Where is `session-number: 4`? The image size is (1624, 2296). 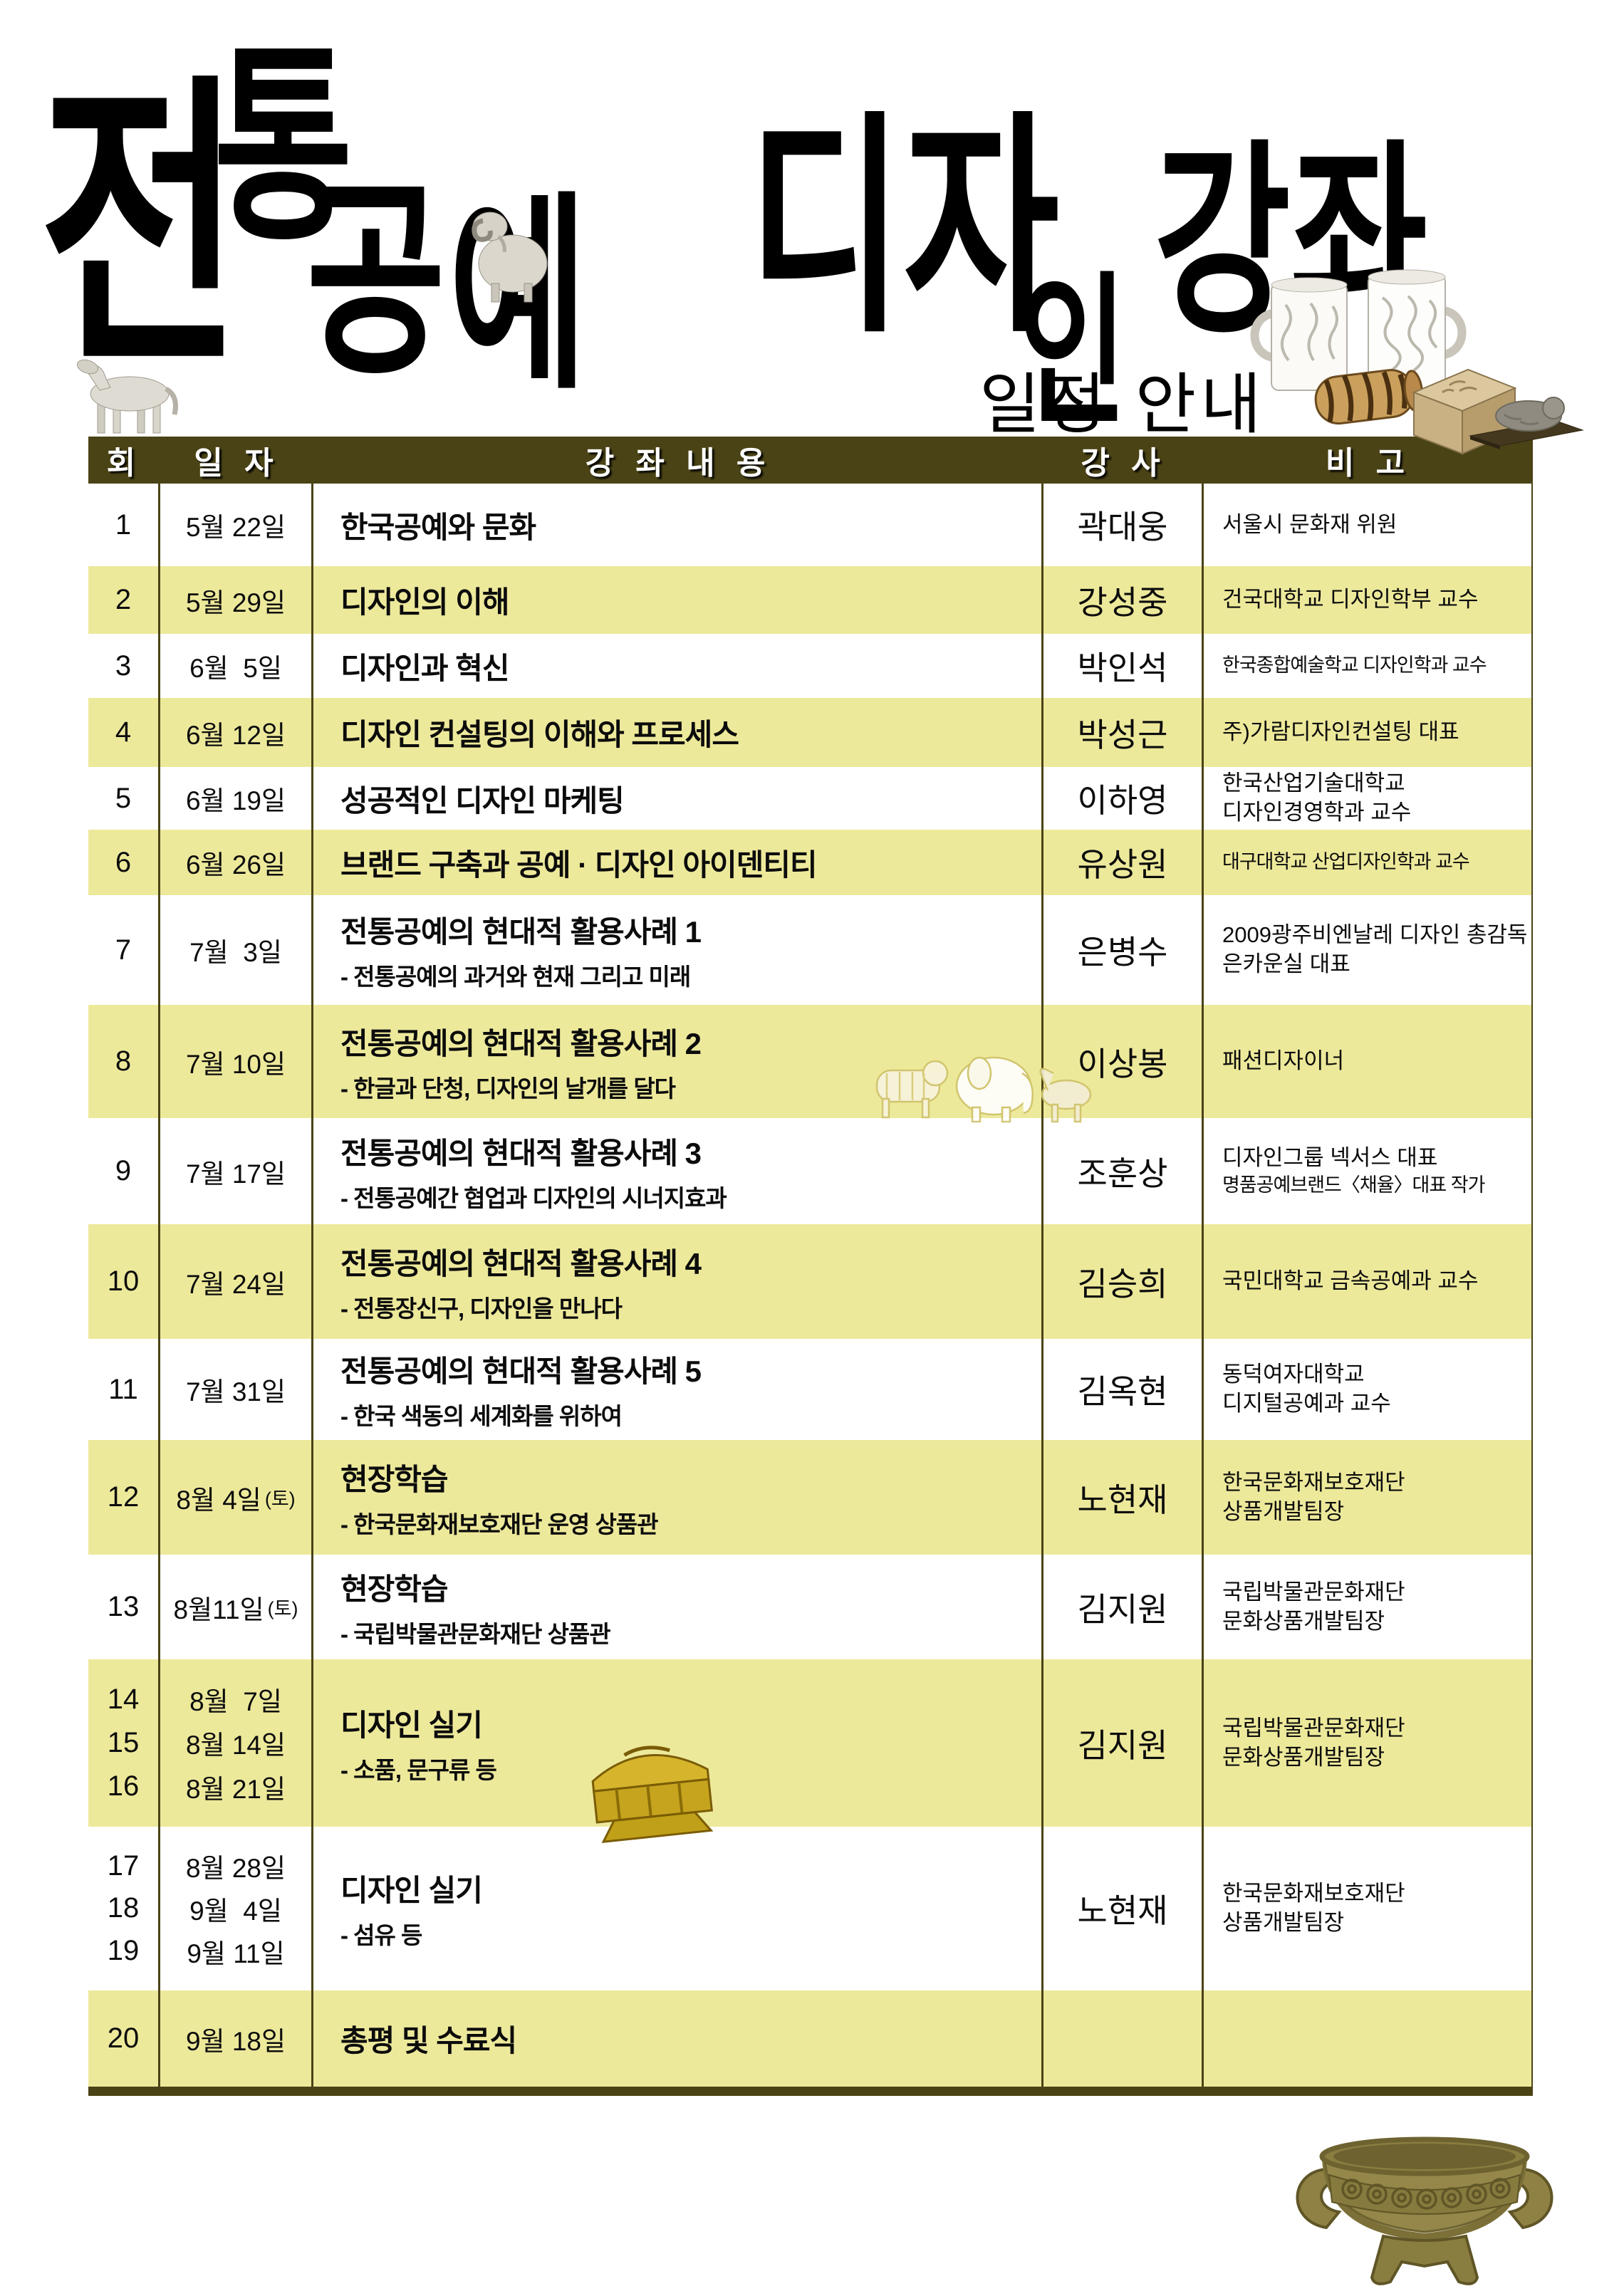
session-number: 4 is located at coordinates (124, 732).